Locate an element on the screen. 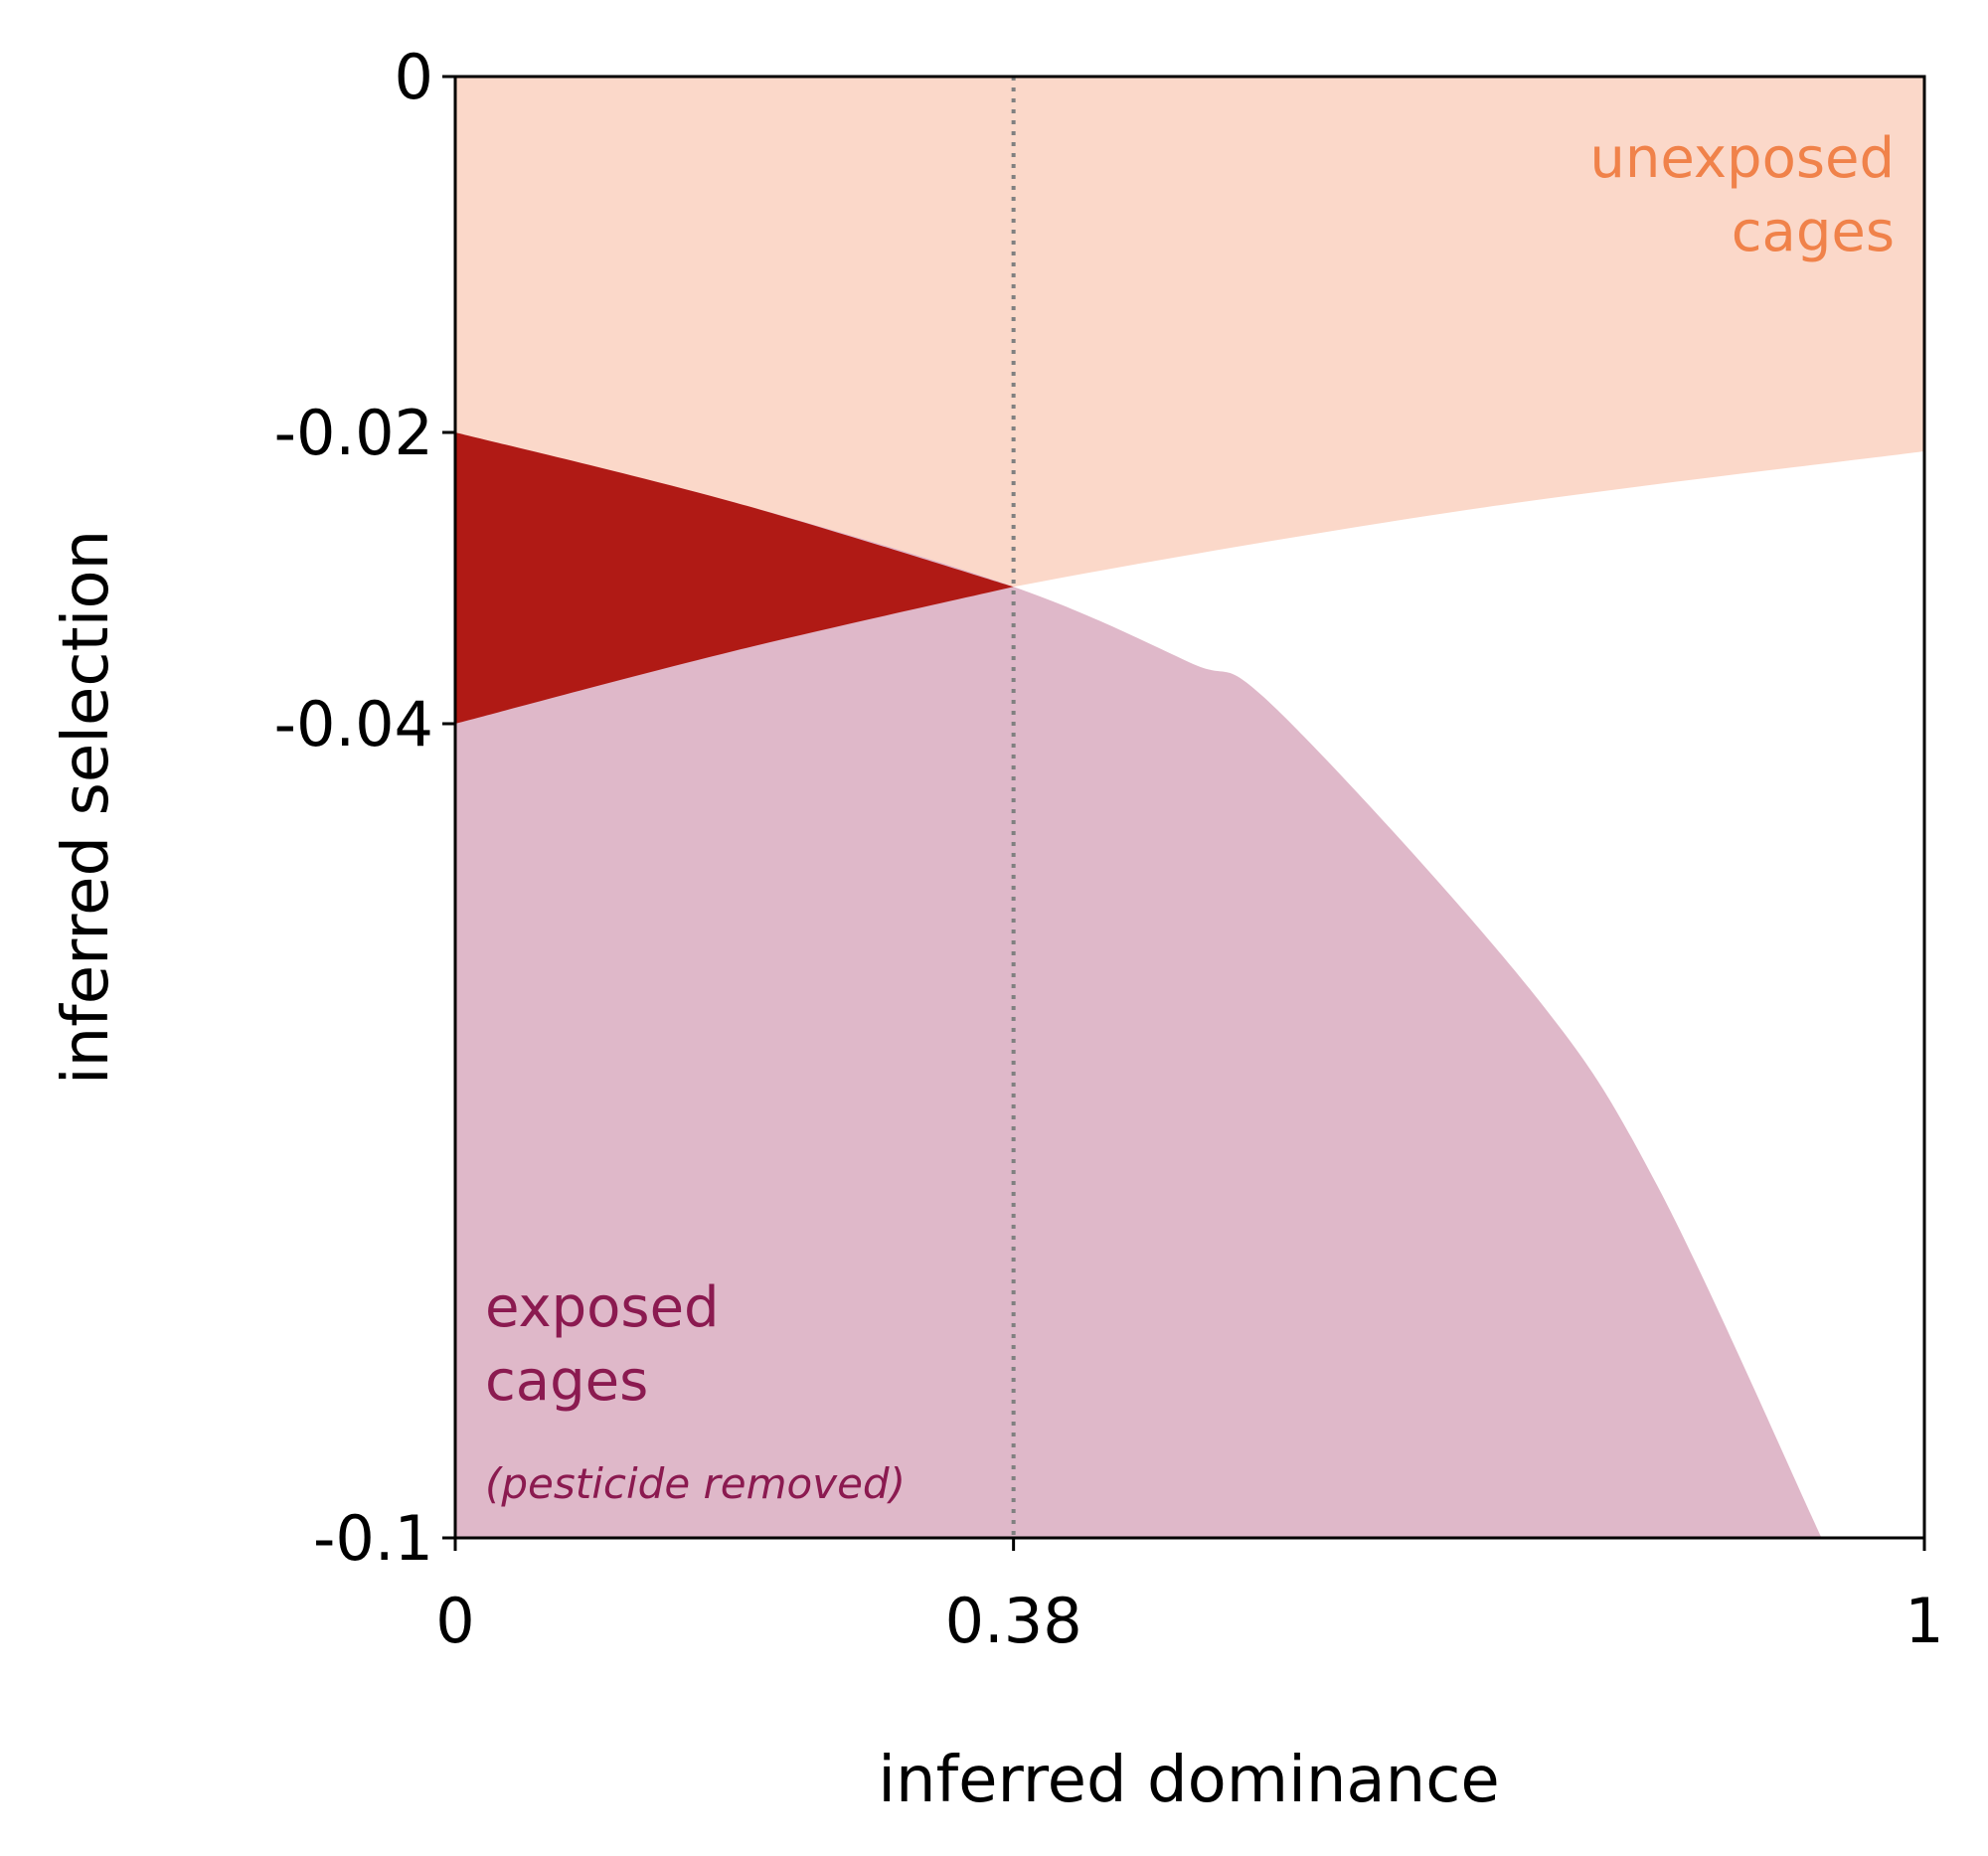 The height and width of the screenshot is (1856, 1988). x-tick-label: 0.38 is located at coordinates (1013, 1621).